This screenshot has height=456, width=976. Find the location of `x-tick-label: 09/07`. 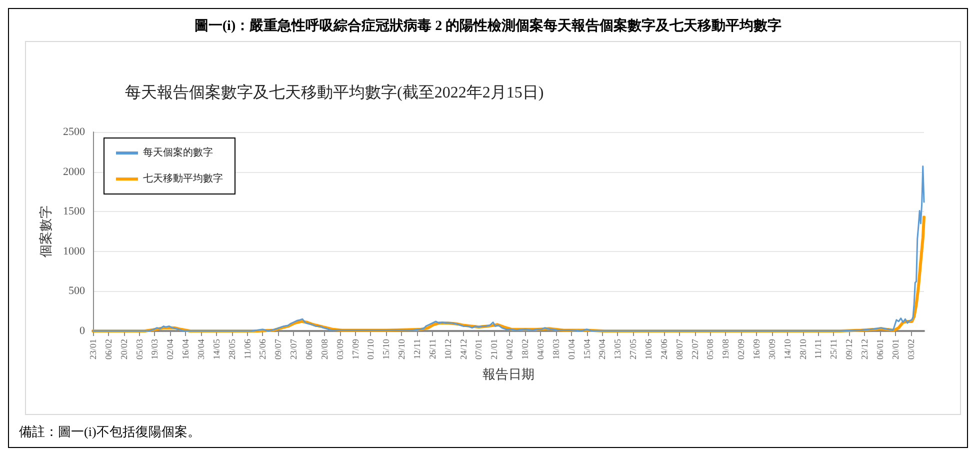

x-tick-label: 09/07 is located at coordinates (278, 349).